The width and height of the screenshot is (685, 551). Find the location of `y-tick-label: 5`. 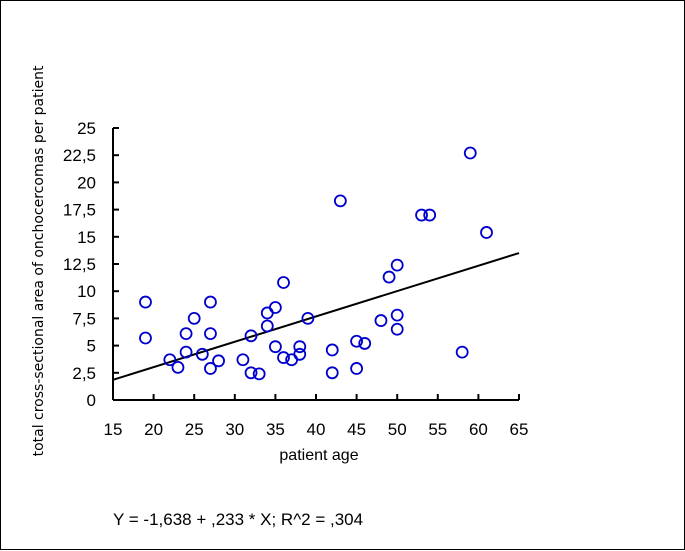

y-tick-label: 5 is located at coordinates (91, 346).